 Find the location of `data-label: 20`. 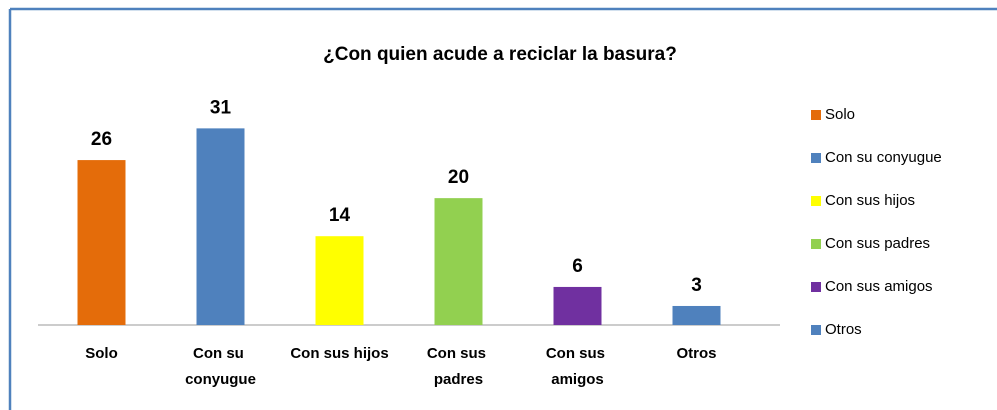

data-label: 20 is located at coordinates (458, 177).